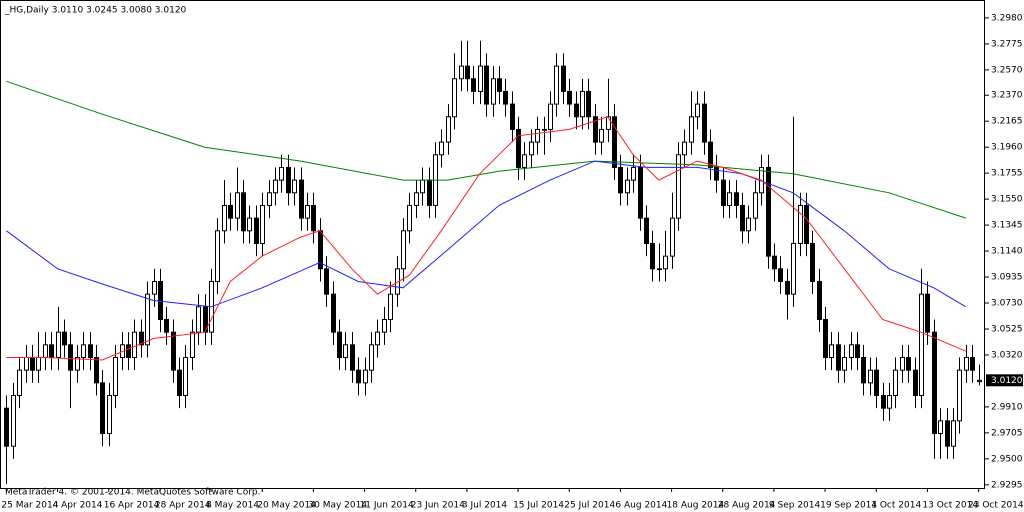 The height and width of the screenshot is (512, 1024). I want to click on y-tick-label: 3.1550, so click(1007, 200).